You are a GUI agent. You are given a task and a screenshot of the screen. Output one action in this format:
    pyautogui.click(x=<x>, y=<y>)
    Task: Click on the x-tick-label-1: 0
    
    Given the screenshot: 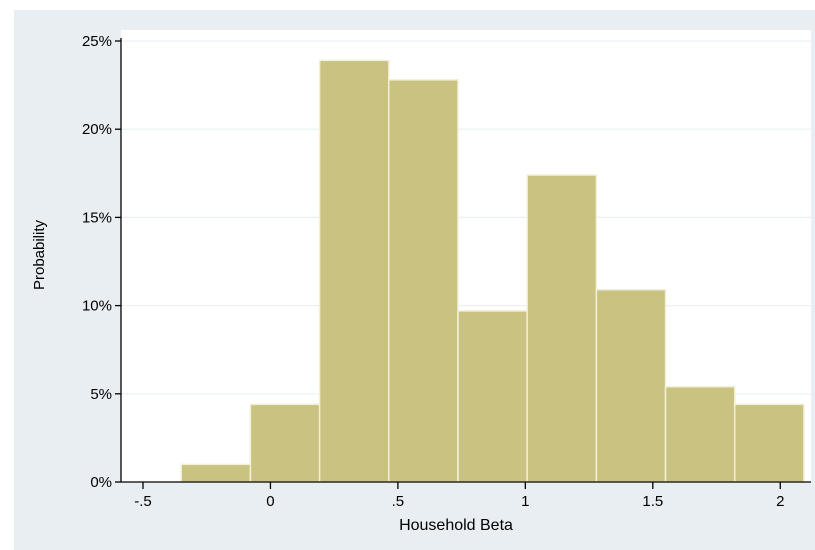 What is the action you would take?
    pyautogui.click(x=270, y=501)
    